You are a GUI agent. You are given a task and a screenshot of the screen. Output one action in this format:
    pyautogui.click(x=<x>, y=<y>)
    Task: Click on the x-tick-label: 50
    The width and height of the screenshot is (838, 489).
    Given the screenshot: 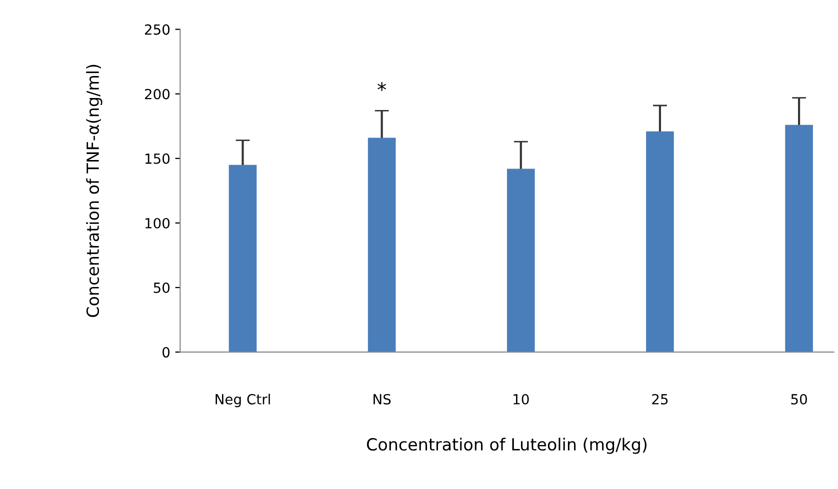 What is the action you would take?
    pyautogui.click(x=799, y=399)
    